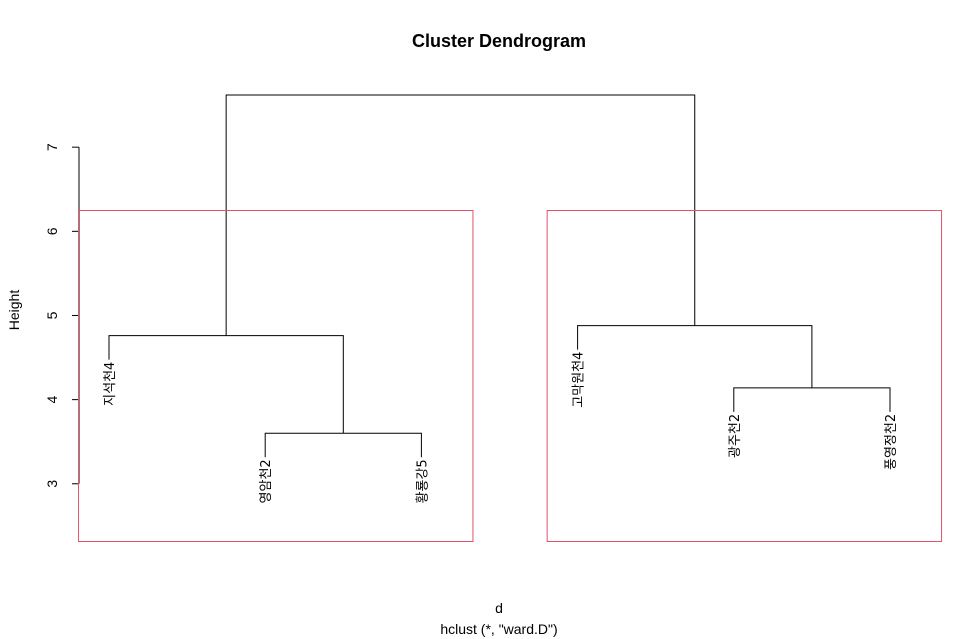 The height and width of the screenshot is (639, 962). I want to click on y-tick-label: 5, so click(52, 315).